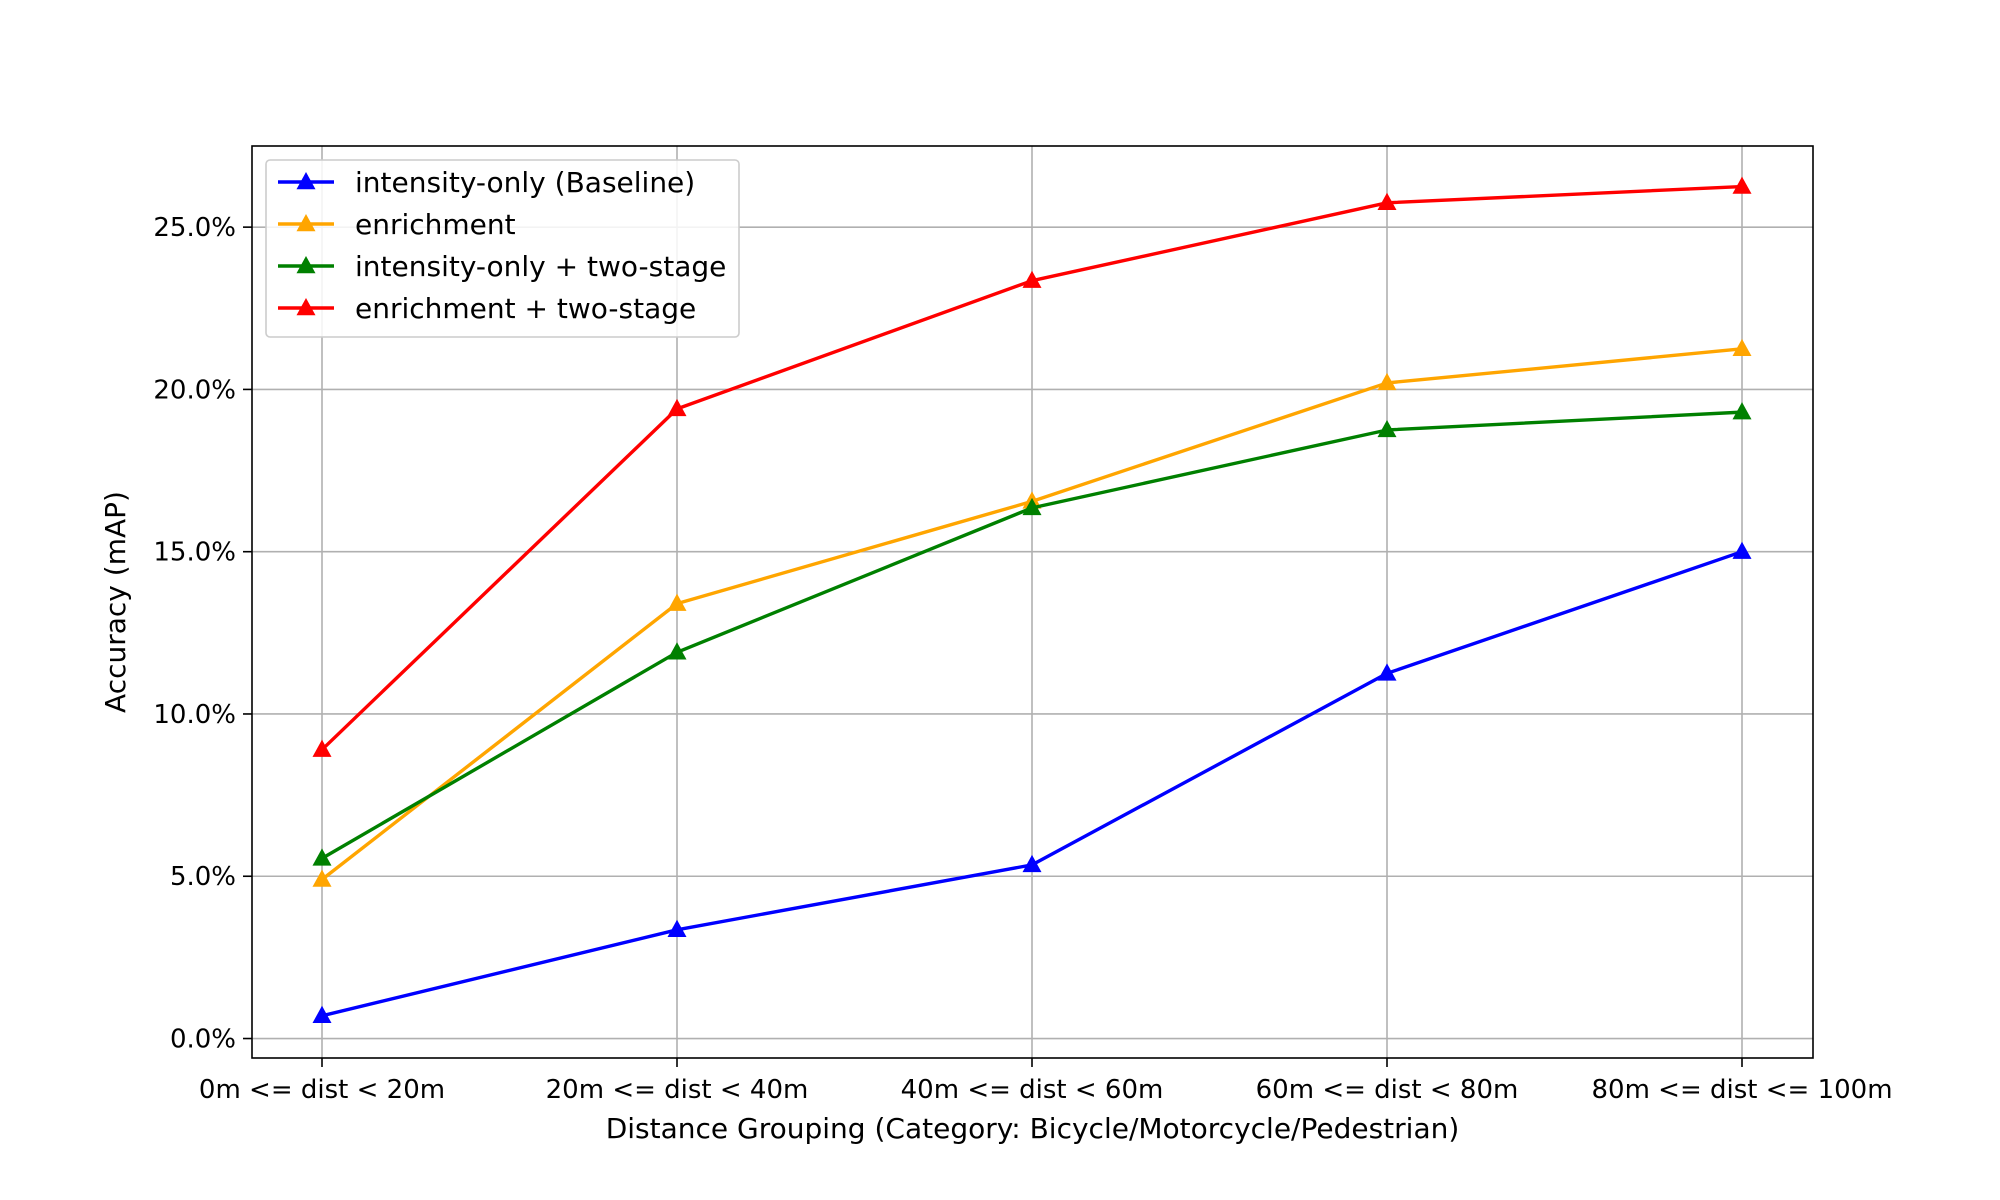 The height and width of the screenshot is (1200, 2000). I want to click on legend-item: enrichment + two-stage, so click(487, 308).